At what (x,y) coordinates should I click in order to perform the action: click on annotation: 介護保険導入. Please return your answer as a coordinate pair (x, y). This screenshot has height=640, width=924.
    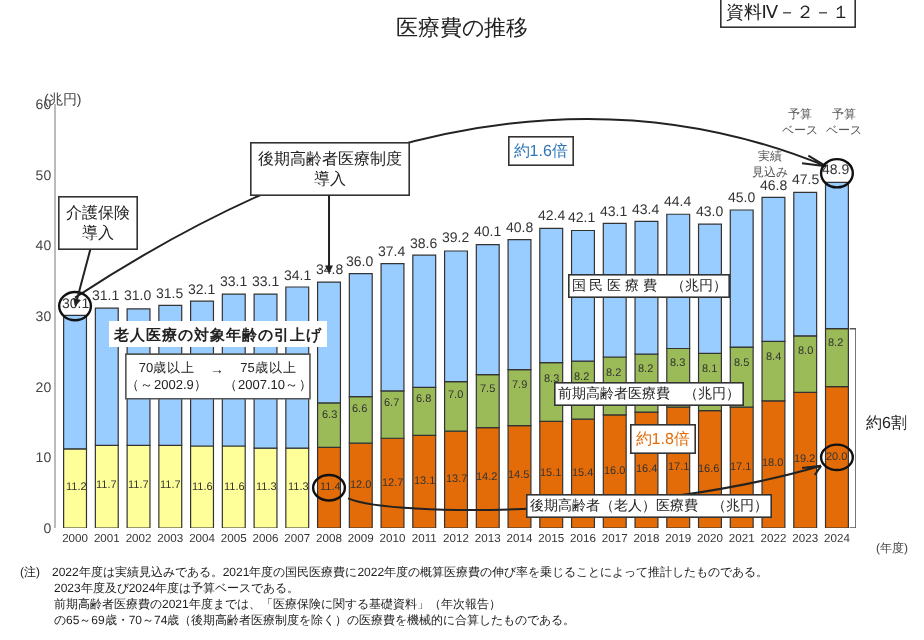
    Looking at the image, I should click on (97, 223).